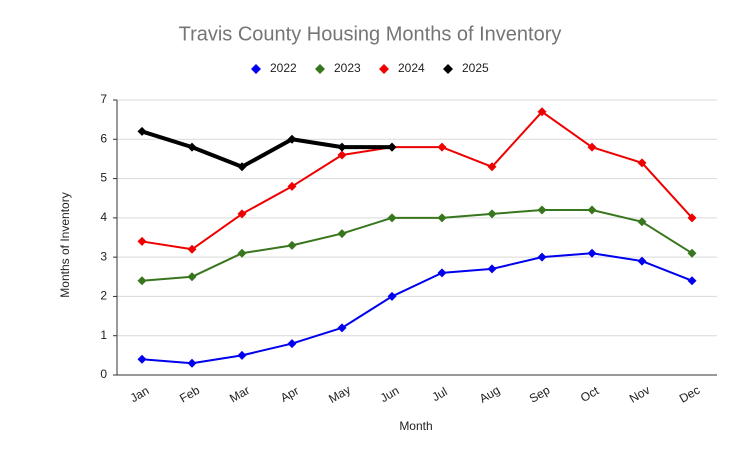  Describe the element at coordinates (103, 335) in the screenshot. I see `y-tick-label: 1` at that location.